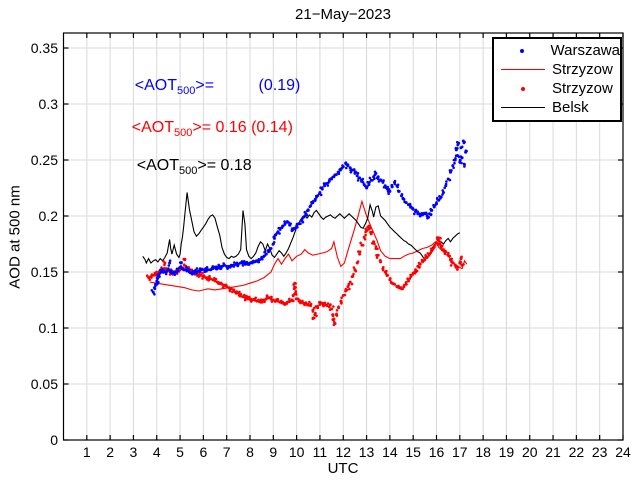 The width and height of the screenshot is (640, 480). What do you see at coordinates (623, 452) in the screenshot?
I see `x-axis-tick-label: 24` at bounding box center [623, 452].